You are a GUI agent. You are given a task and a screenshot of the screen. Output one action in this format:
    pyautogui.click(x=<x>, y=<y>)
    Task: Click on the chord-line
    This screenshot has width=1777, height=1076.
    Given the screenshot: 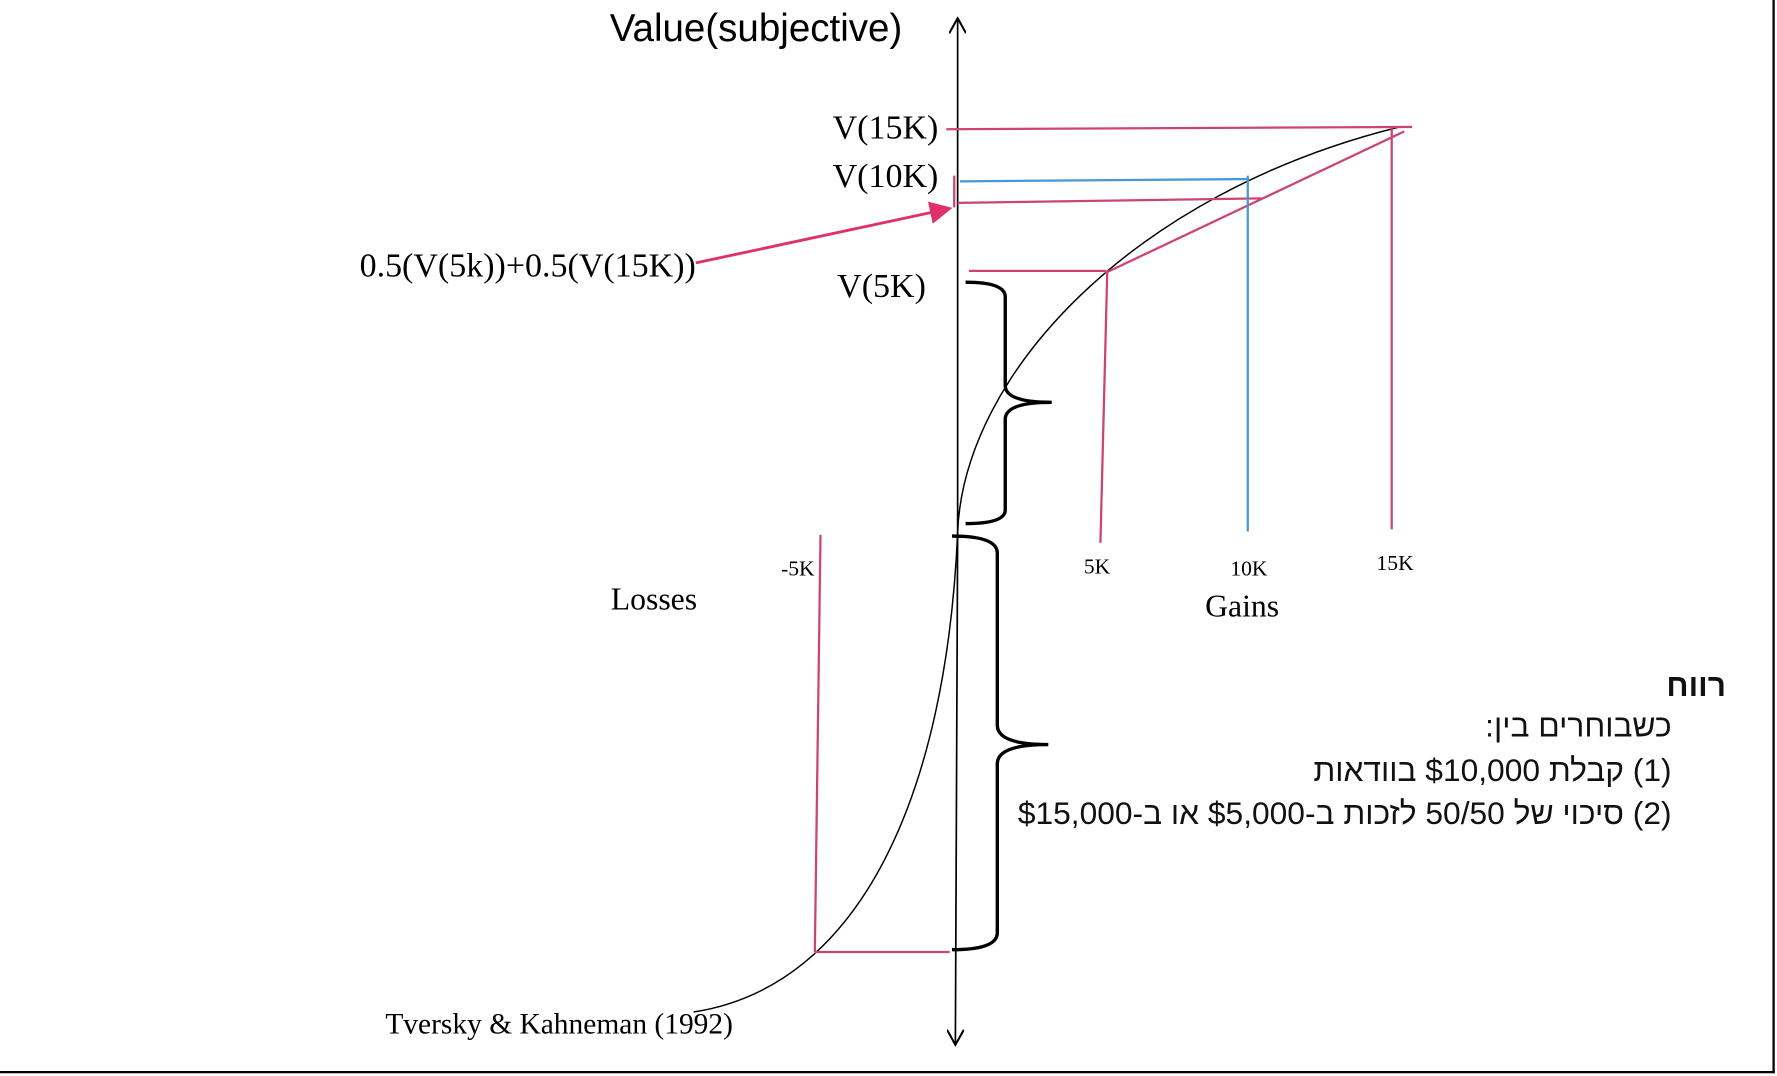 What is the action you would take?
    pyautogui.click(x=1254, y=202)
    